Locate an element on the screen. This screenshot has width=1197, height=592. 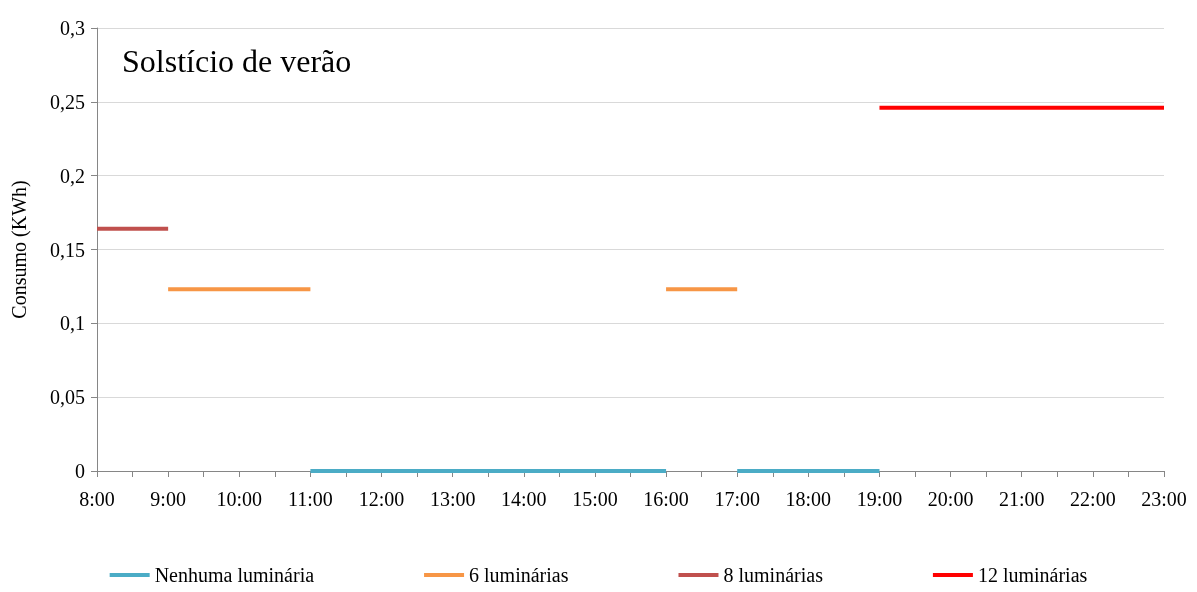
x-tick-label: 12:00 is located at coordinates (381, 499).